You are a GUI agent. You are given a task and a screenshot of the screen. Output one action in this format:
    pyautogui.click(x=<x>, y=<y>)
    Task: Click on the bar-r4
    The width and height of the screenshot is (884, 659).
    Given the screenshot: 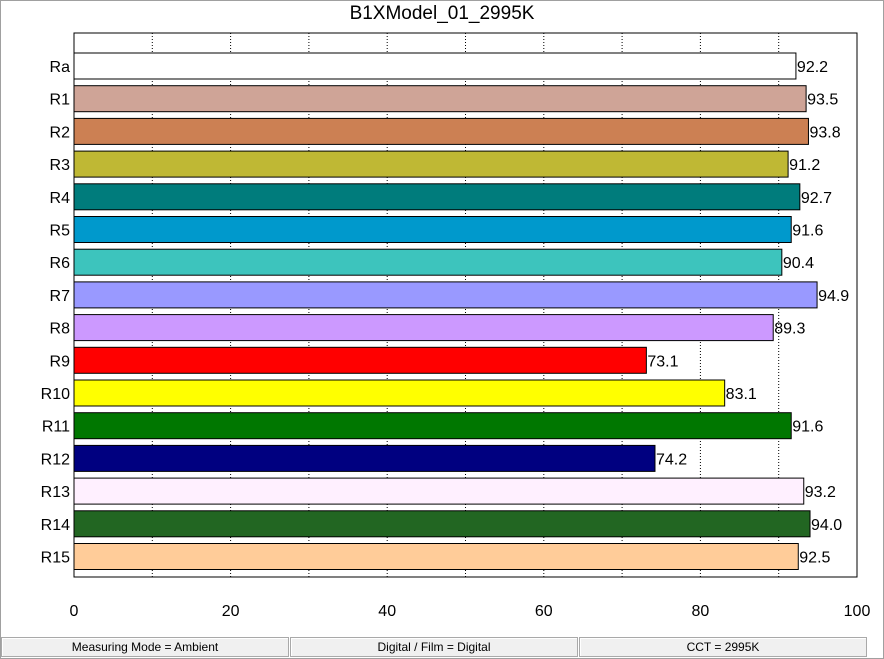 What is the action you would take?
    pyautogui.click(x=437, y=197)
    